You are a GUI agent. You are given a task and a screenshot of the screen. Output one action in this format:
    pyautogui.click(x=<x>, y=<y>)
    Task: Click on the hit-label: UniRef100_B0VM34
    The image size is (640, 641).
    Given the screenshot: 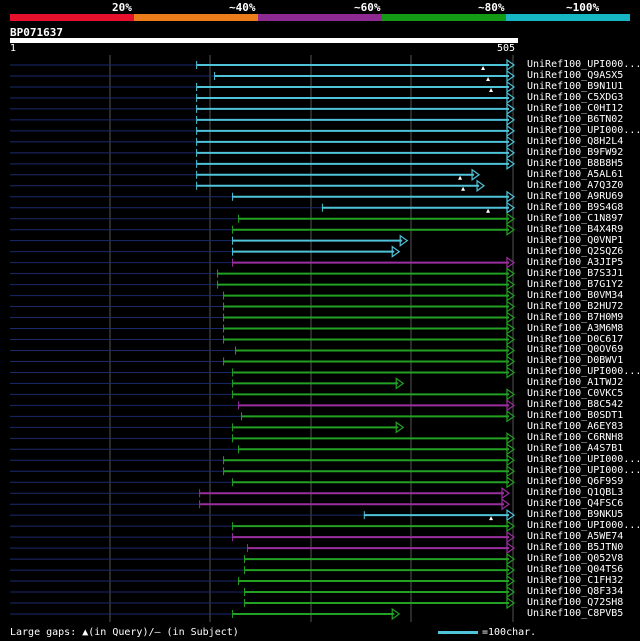 What is the action you would take?
    pyautogui.click(x=575, y=295)
    